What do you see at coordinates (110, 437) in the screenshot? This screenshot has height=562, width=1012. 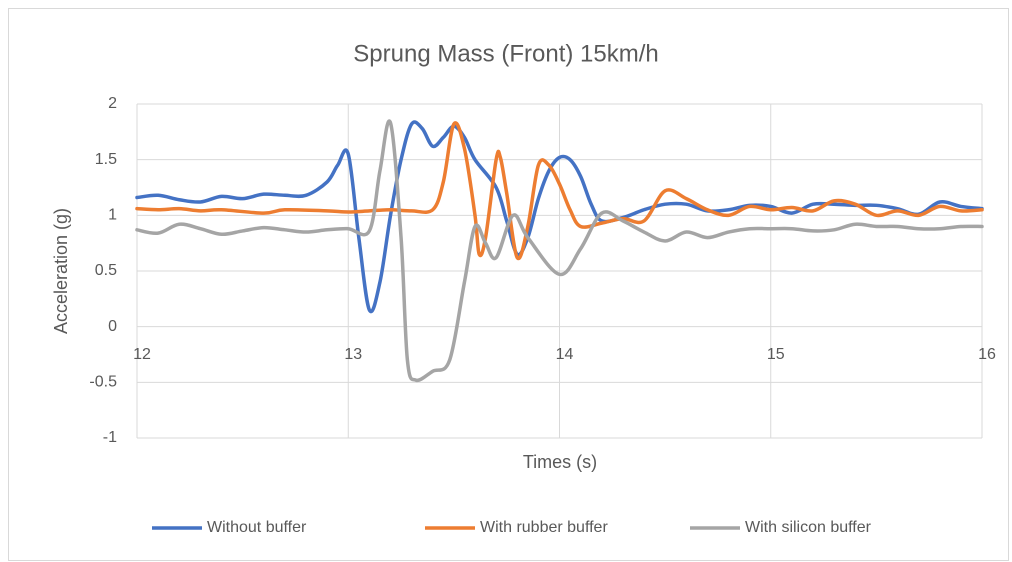 I see `y-tick-label: -1` at bounding box center [110, 437].